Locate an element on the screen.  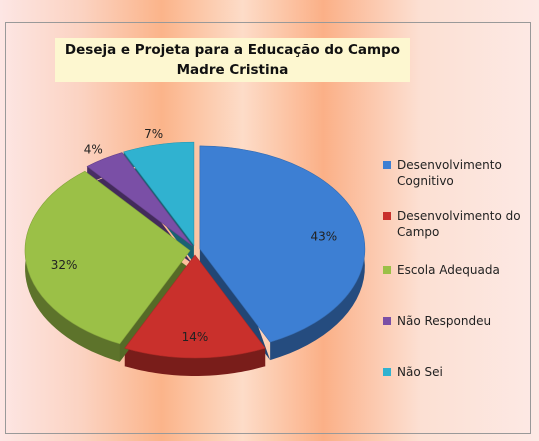
legend-item: Desenvolvimento do Campo is located at coordinates (455, 224).